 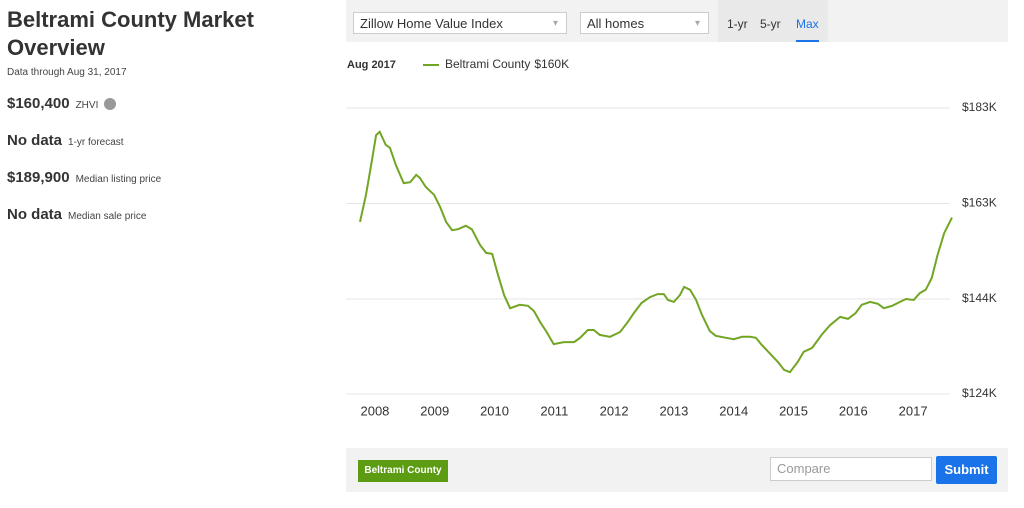 What do you see at coordinates (979, 203) in the screenshot?
I see `y-tick-label: $163K` at bounding box center [979, 203].